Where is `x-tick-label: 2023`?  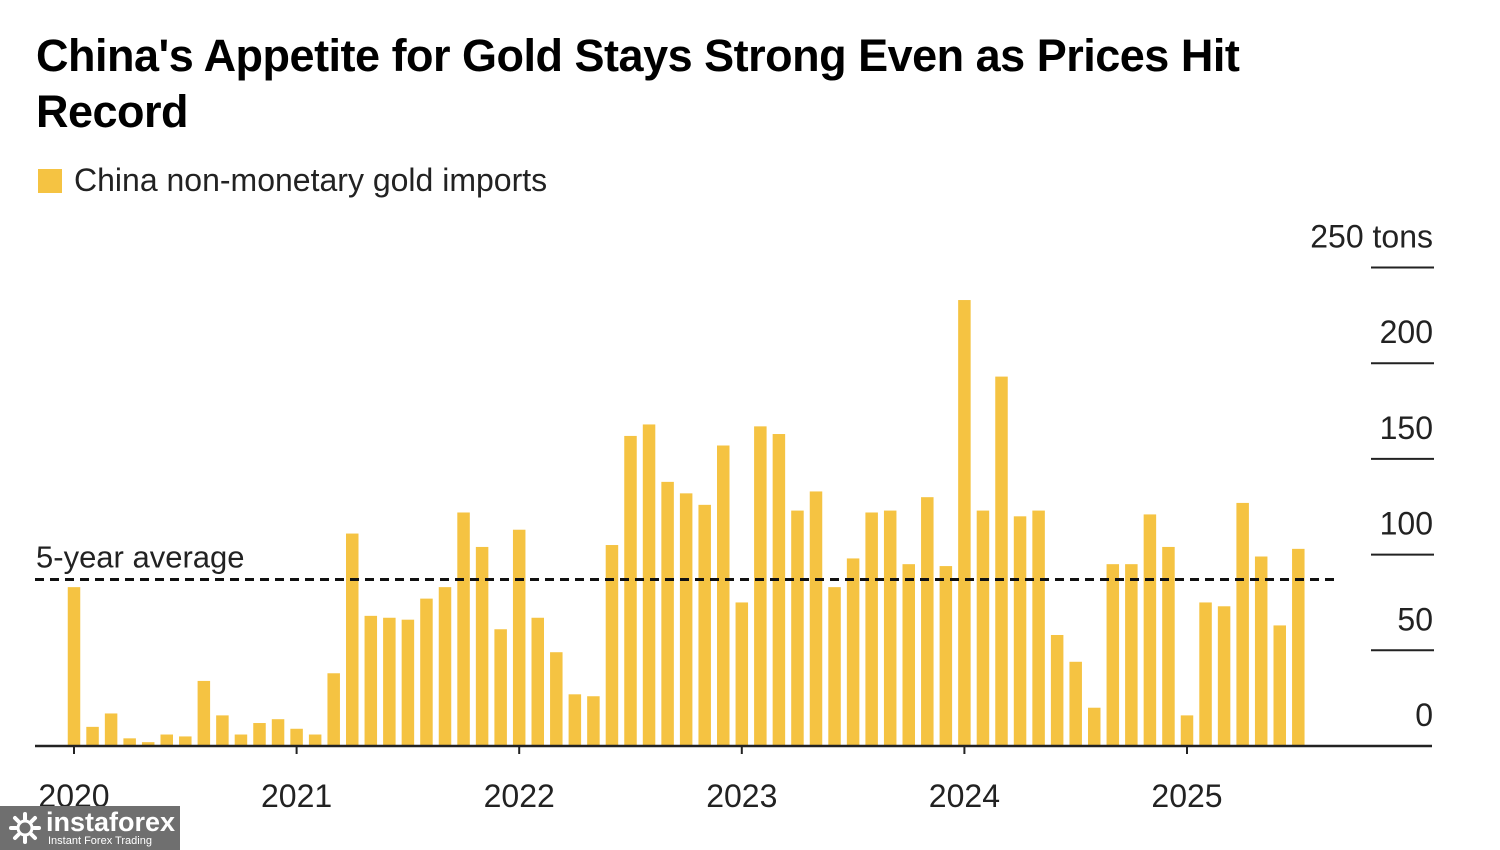
x-tick-label: 2023 is located at coordinates (741, 796).